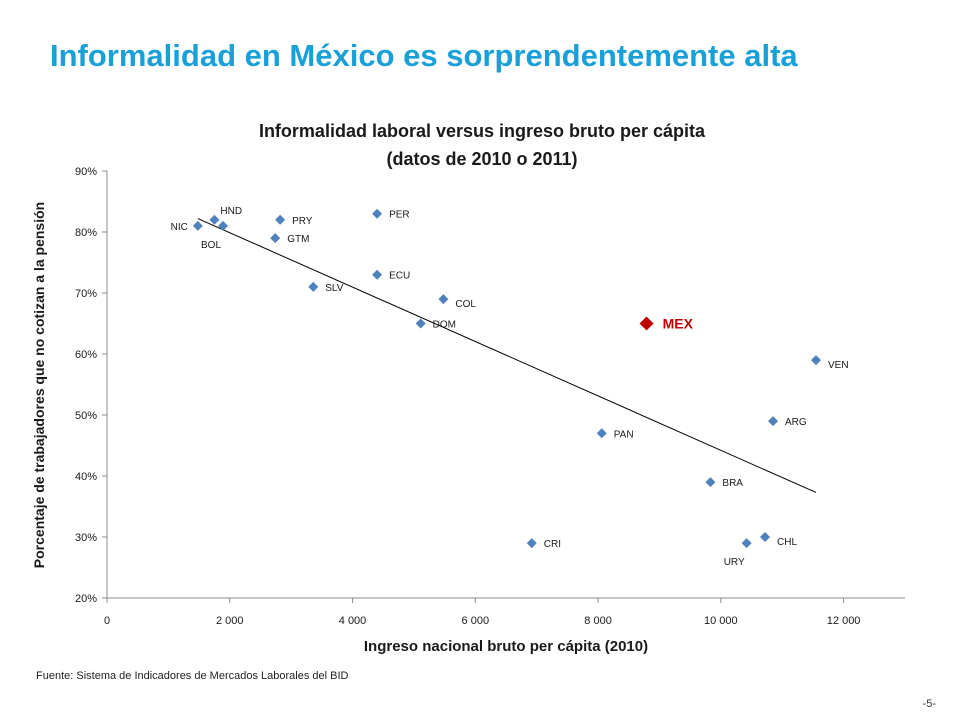 Image resolution: width=960 pixels, height=720 pixels. I want to click on data-point-pry: PRY, so click(294, 220).